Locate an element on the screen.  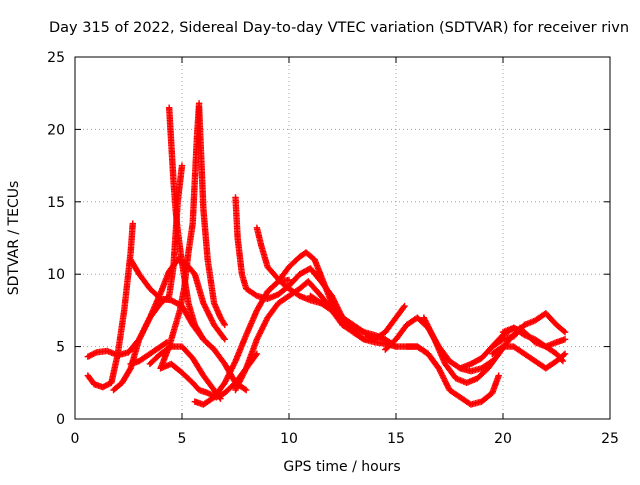
y-axis-label: SDTVAR / TECUs is located at coordinates (14, 238).